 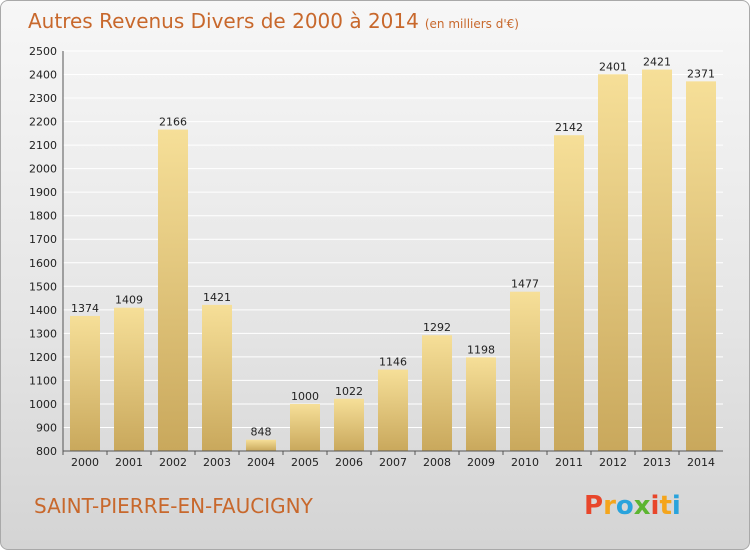 What do you see at coordinates (85, 462) in the screenshot?
I see `x-tick-label: 2000` at bounding box center [85, 462].